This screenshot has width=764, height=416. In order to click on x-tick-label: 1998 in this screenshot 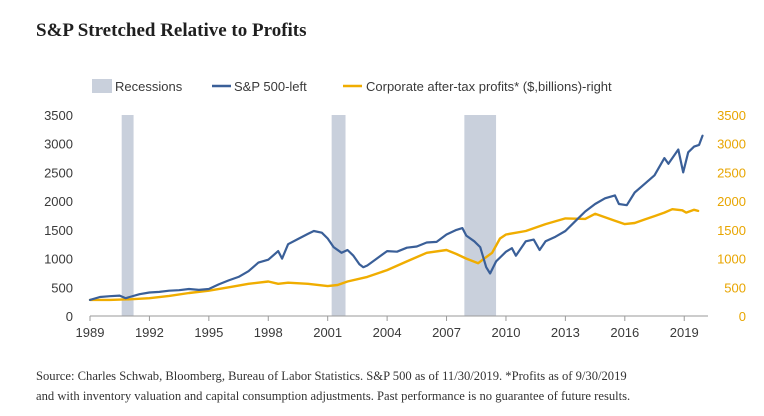, I will do `click(268, 332)`.